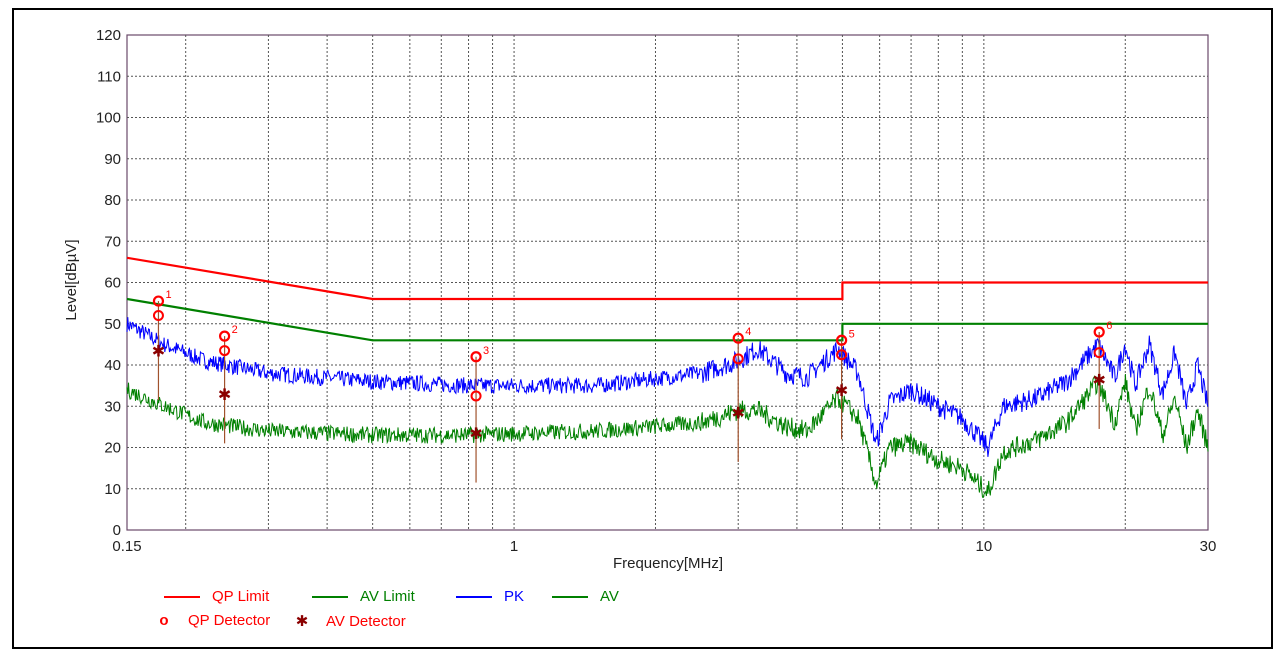  Describe the element at coordinates (667, 319) in the screenshot. I see `series-av-limit` at that location.